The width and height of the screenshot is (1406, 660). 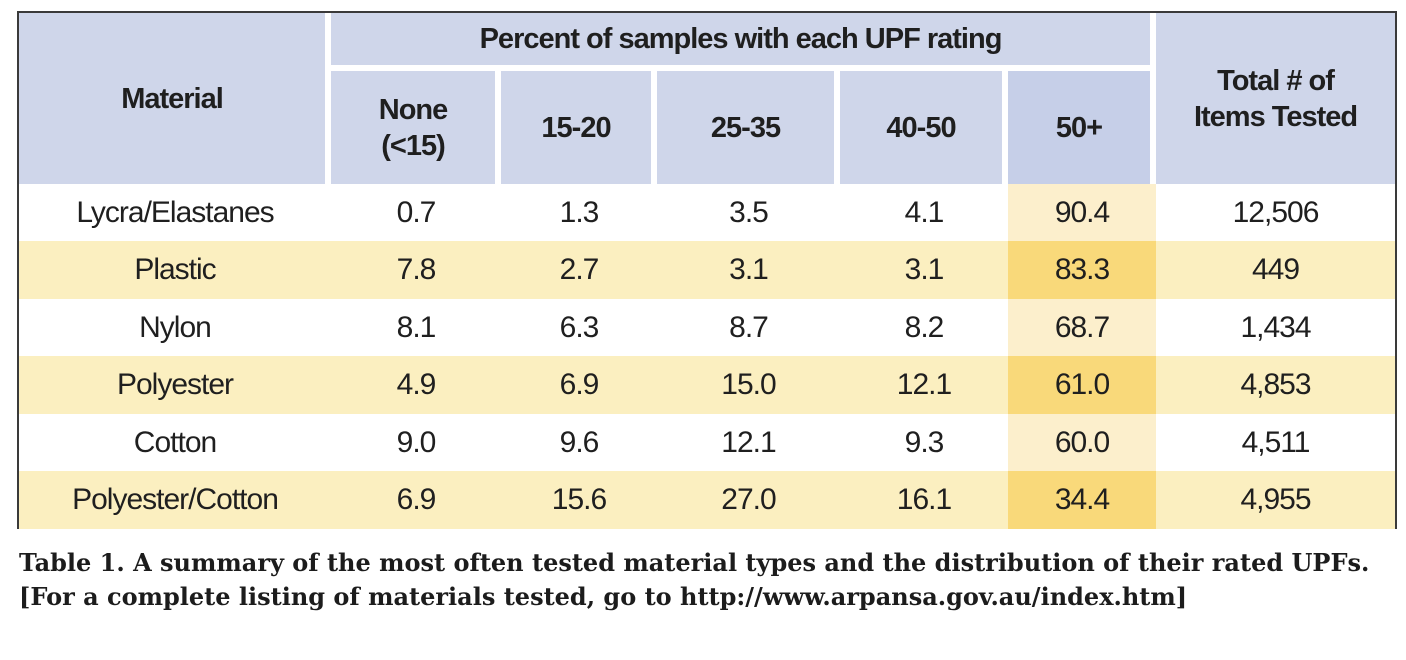 What do you see at coordinates (1276, 270) in the screenshot?
I see `cell-total: 449` at bounding box center [1276, 270].